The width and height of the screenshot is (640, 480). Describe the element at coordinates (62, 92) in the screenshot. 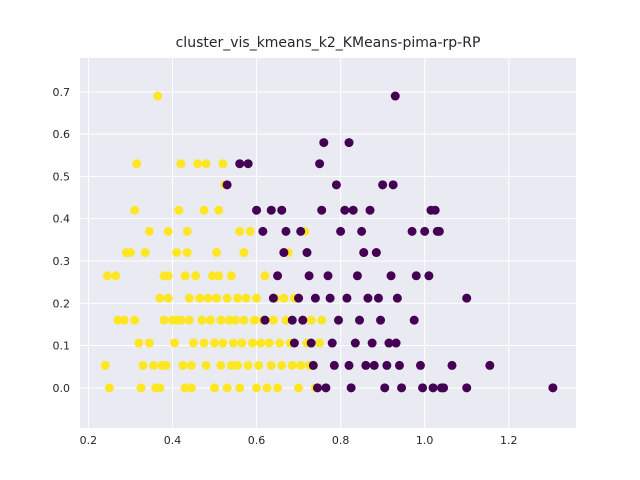

I see `y-tick-label: 0.7` at that location.